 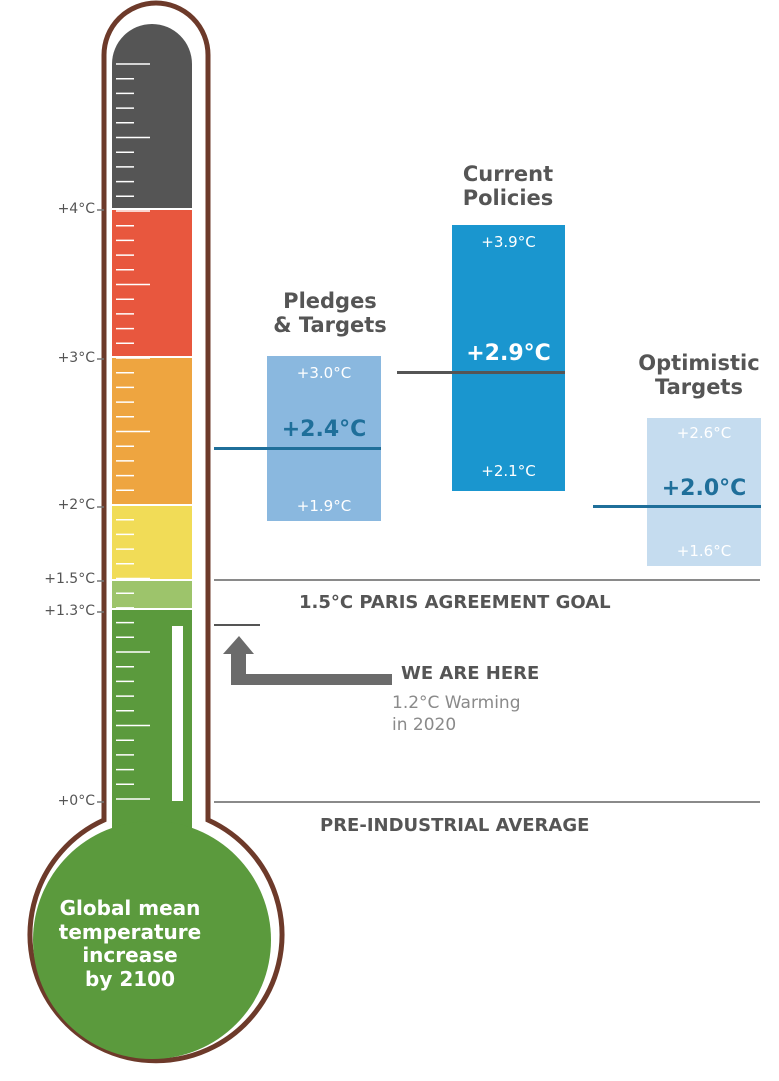 I want to click on optimistic-range-box: +2.6°C +2.0°C +1.6°C, so click(x=704, y=492).